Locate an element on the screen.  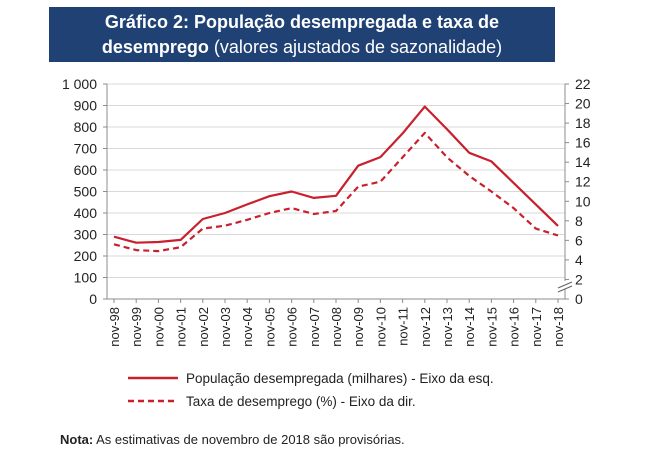
x-tick-label: nov-14 is located at coordinates (469, 327).